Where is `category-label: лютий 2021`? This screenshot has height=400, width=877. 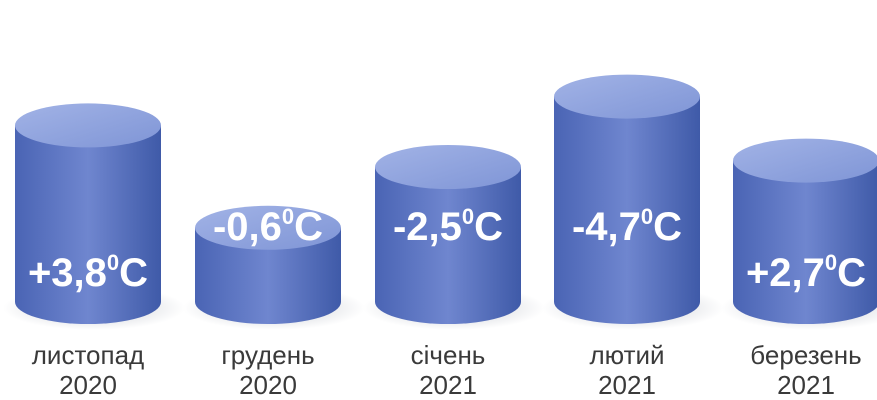
category-label: лютий 2021 is located at coordinates (627, 370).